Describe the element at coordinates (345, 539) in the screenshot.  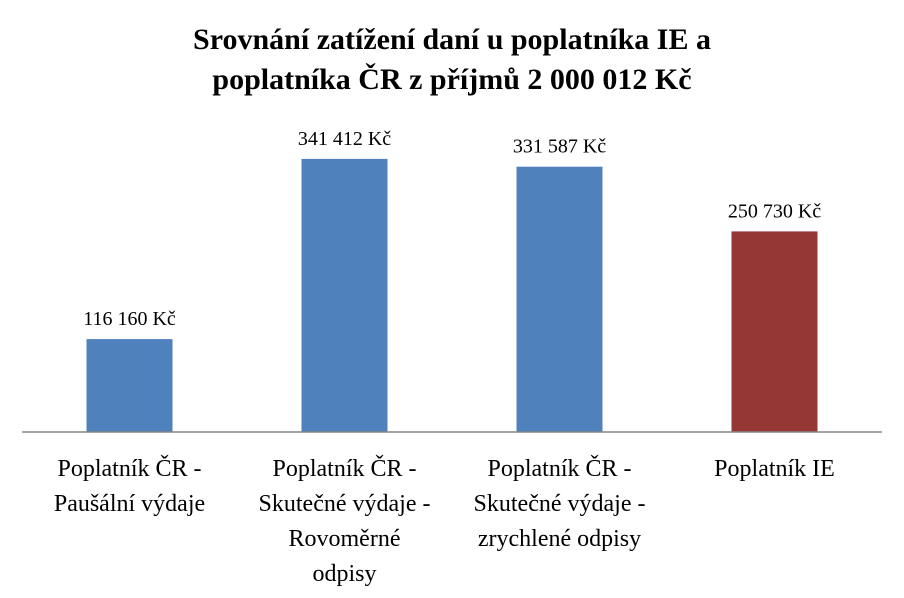
I see `category-label-2-line-3: Rovoměrné` at that location.